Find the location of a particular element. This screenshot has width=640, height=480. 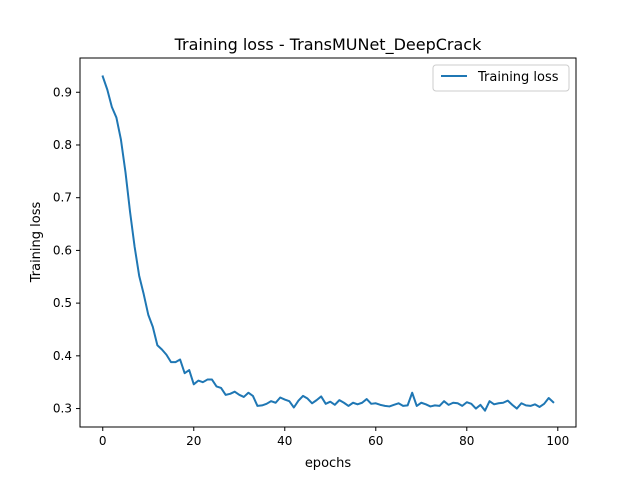

legend: Training loss is located at coordinates (501, 78).